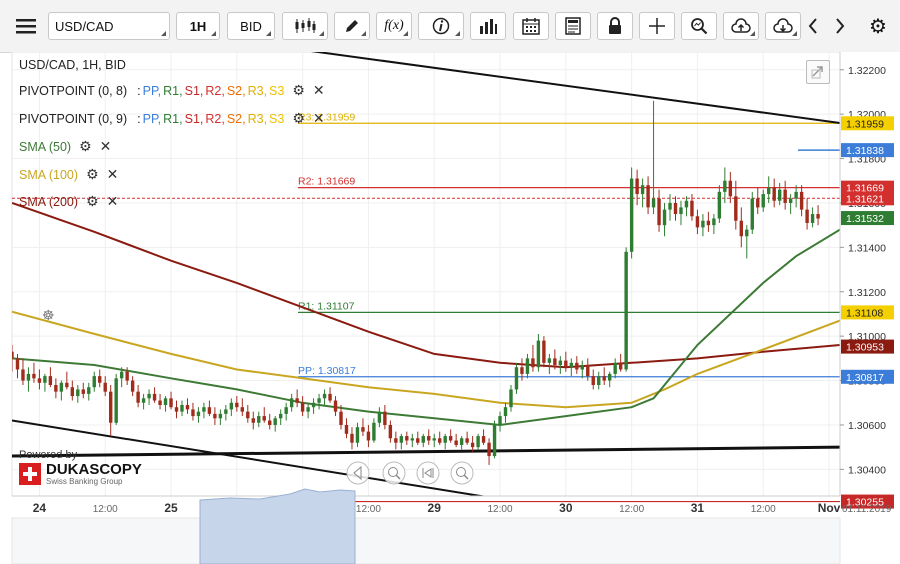  I want to click on sma100-settings-gear-icon: ⚙, so click(92, 174).